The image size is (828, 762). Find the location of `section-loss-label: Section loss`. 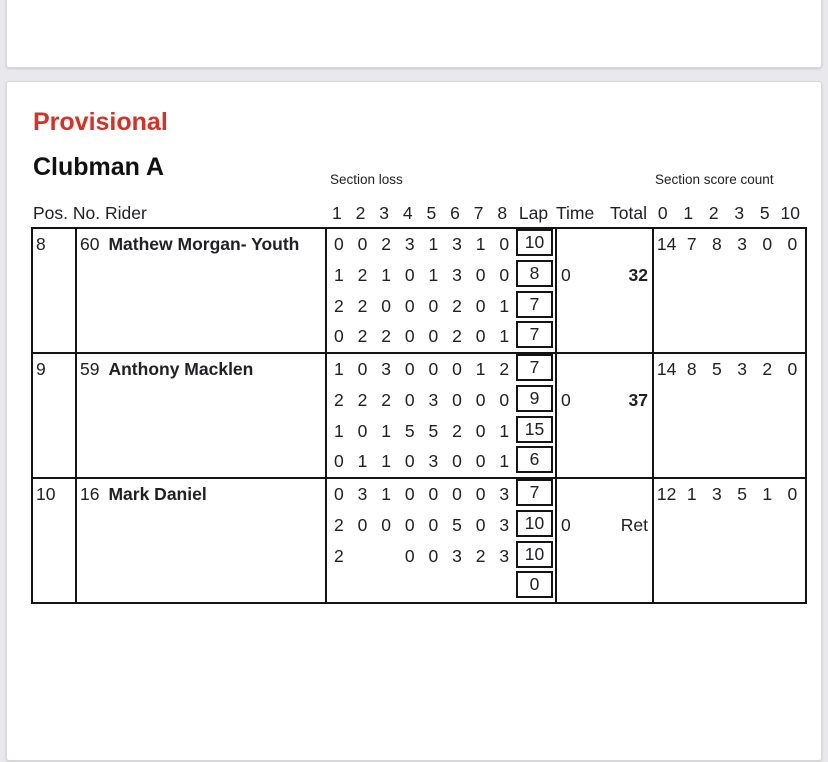

section-loss-label: Section loss is located at coordinates (366, 179).